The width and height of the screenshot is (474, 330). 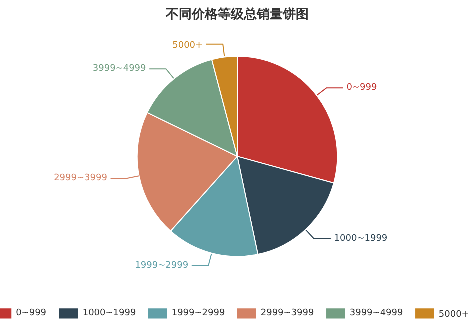 What do you see at coordinates (454, 315) in the screenshot?
I see `legend-label: 5000+` at bounding box center [454, 315].